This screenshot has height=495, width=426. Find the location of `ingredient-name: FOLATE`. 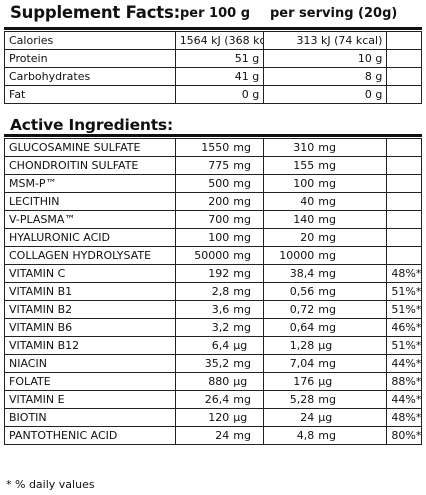

ingredient-name: FOLATE is located at coordinates (90, 381).